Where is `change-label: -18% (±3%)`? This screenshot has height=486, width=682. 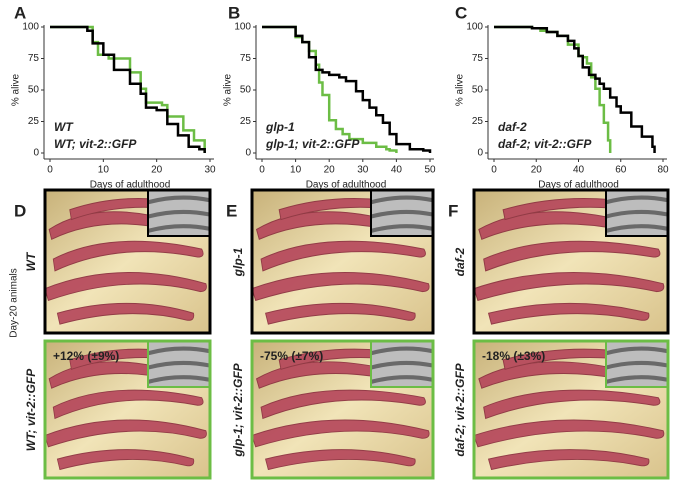
change-label: -18% (±3%) is located at coordinates (513, 356).